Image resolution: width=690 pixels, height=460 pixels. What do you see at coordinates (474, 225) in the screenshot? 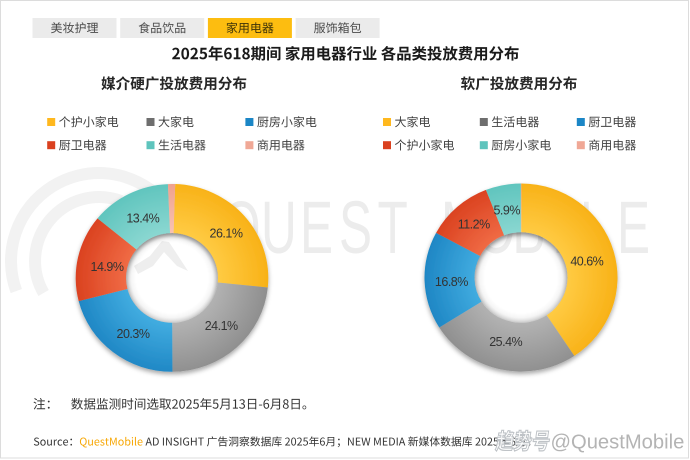
I see `svg-text: 11.2%` at bounding box center [474, 225].